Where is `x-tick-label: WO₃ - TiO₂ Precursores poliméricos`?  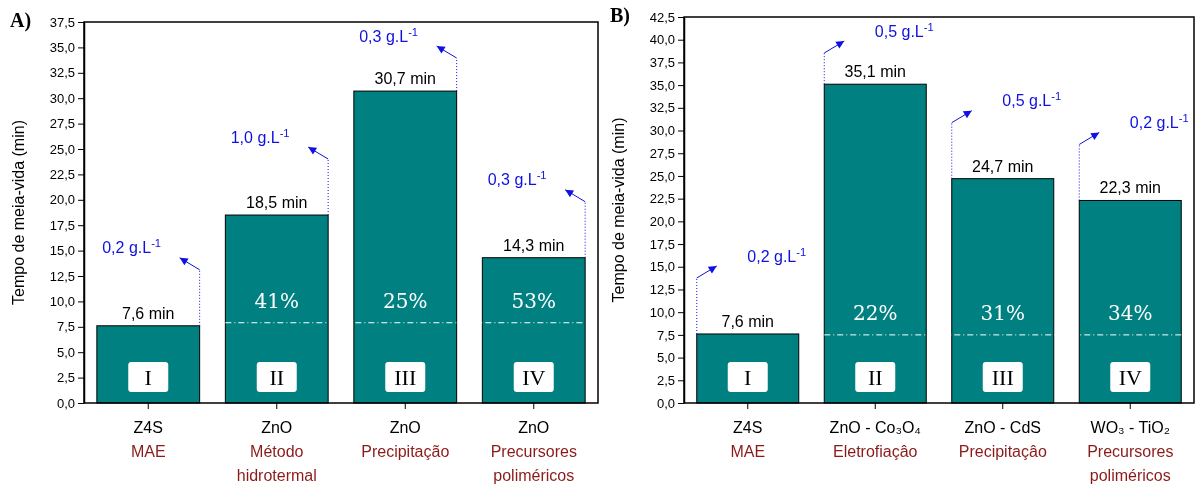 x-tick-label: WO₃ - TiO₂ Precursores poliméricos is located at coordinates (1130, 451).